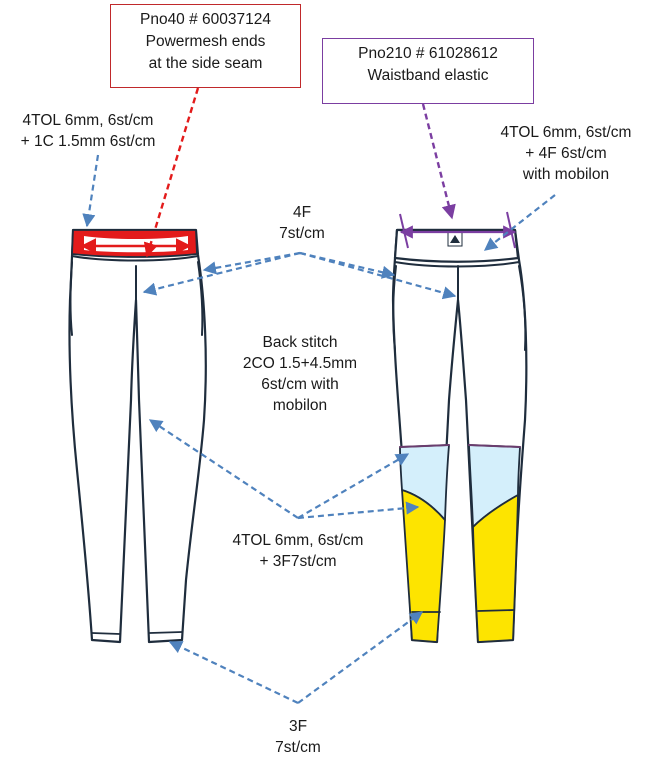  I want to click on waistband-arrow, so click(438, 161).